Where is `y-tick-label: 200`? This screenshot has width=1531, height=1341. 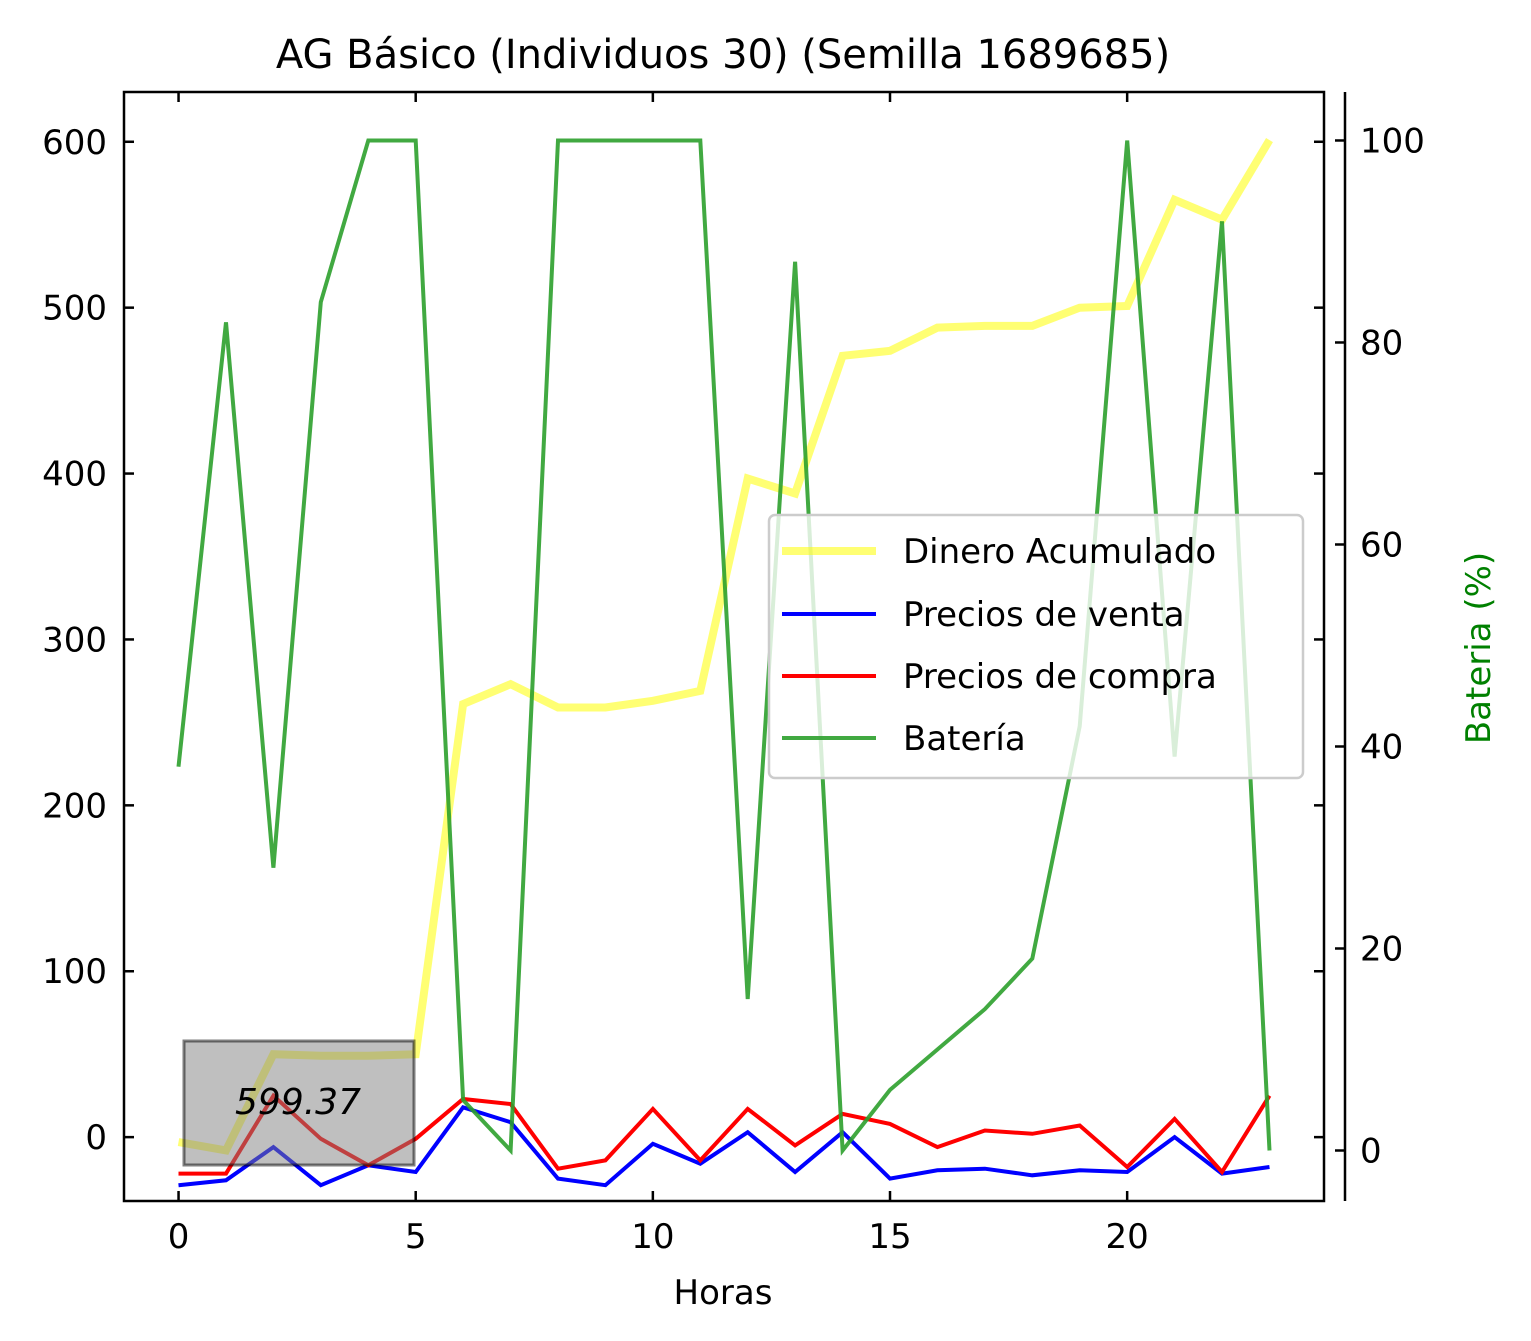 y-tick-label: 200 is located at coordinates (74, 806).